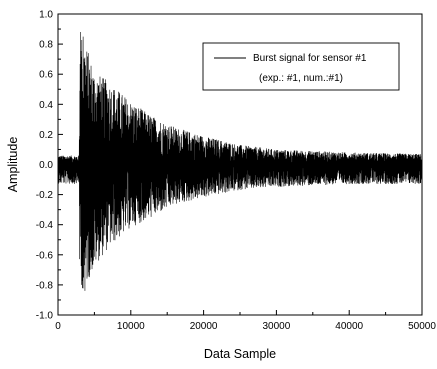  Describe the element at coordinates (301, 78) in the screenshot. I see `legend-note: (exp.: #1, num.:#1)` at that location.